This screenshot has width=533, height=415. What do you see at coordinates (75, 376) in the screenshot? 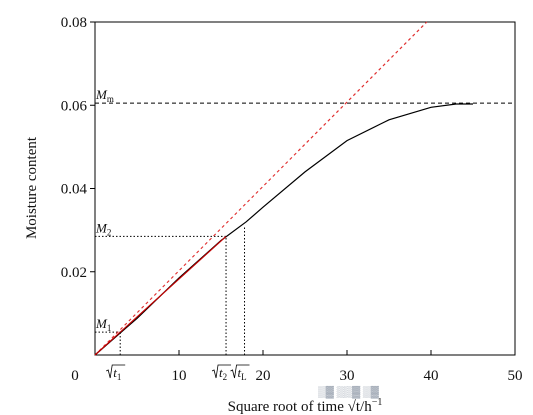
I see `x-tick-label: 0` at bounding box center [75, 376].